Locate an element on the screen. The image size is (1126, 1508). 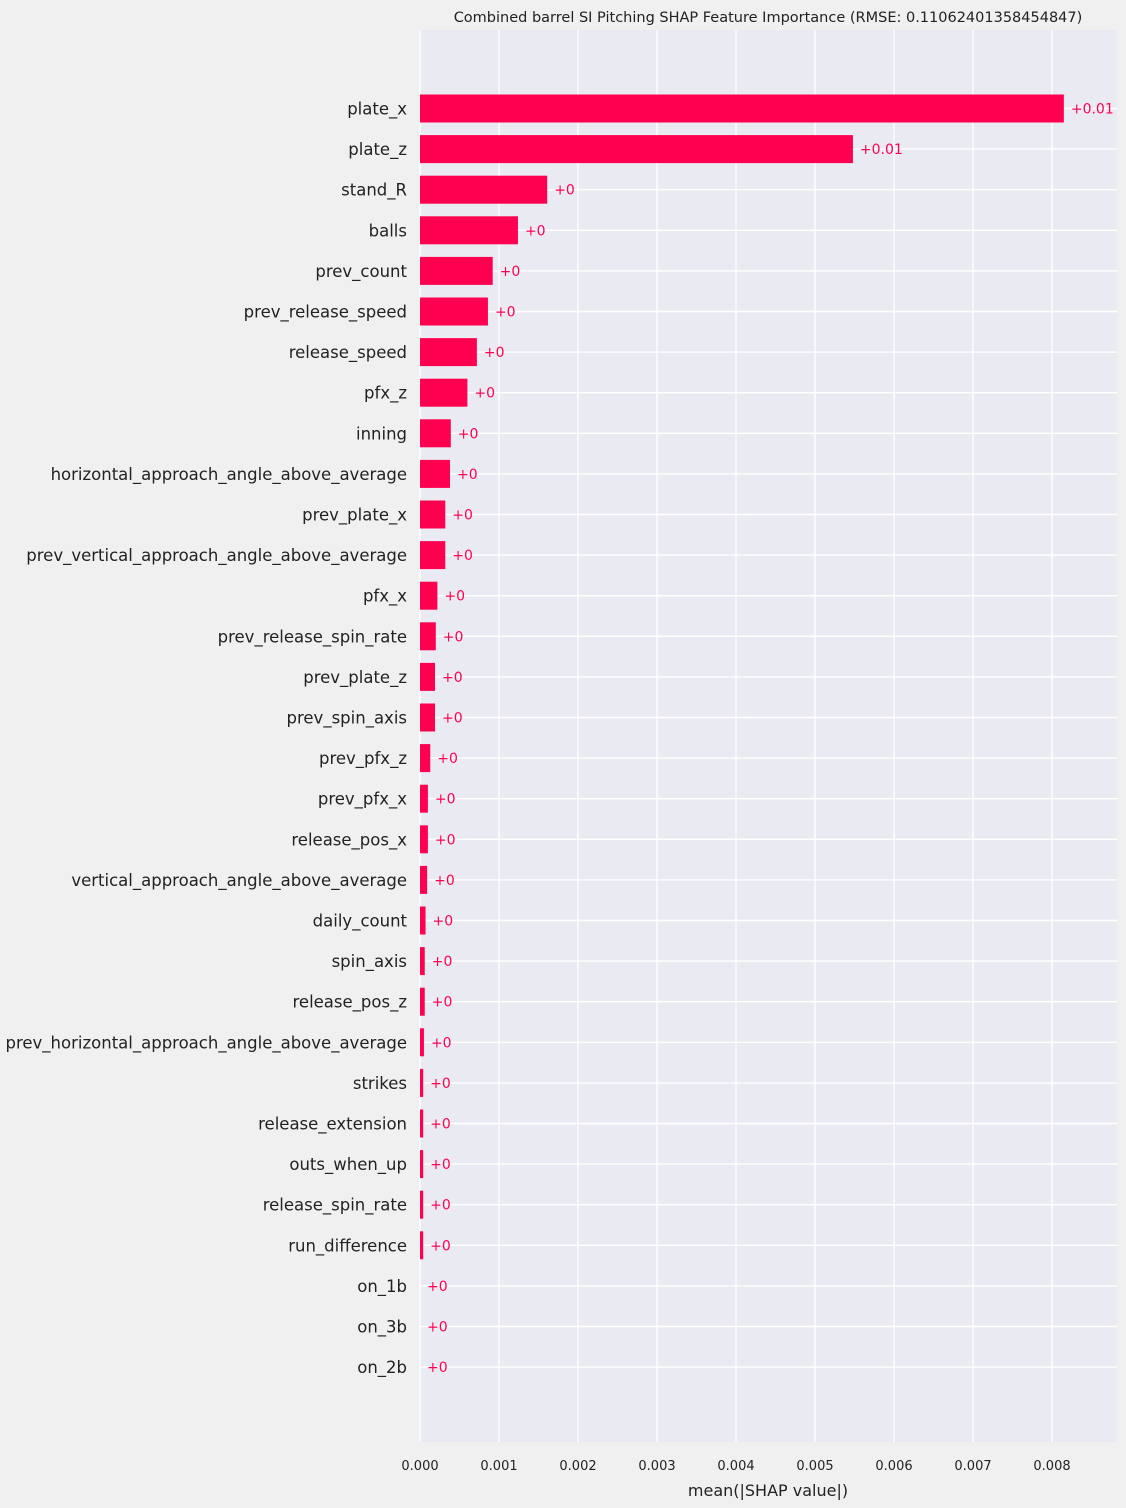
bar-balls is located at coordinates (469, 230).